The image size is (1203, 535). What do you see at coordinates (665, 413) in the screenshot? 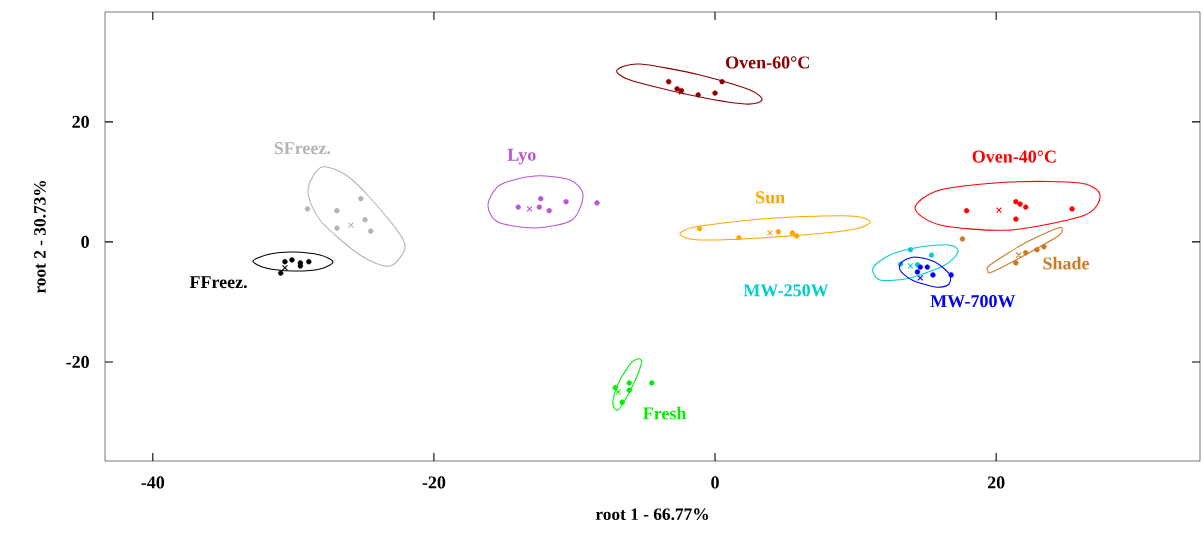
I see `series-label: Fresh` at bounding box center [665, 413].